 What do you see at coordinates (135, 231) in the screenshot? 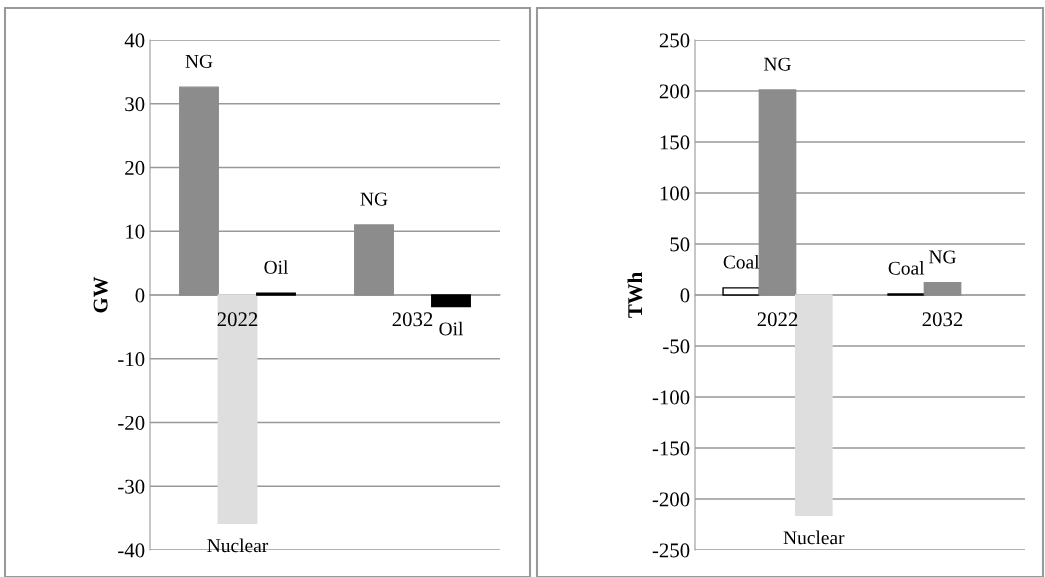
I see `y-tick-label: 10` at bounding box center [135, 231].